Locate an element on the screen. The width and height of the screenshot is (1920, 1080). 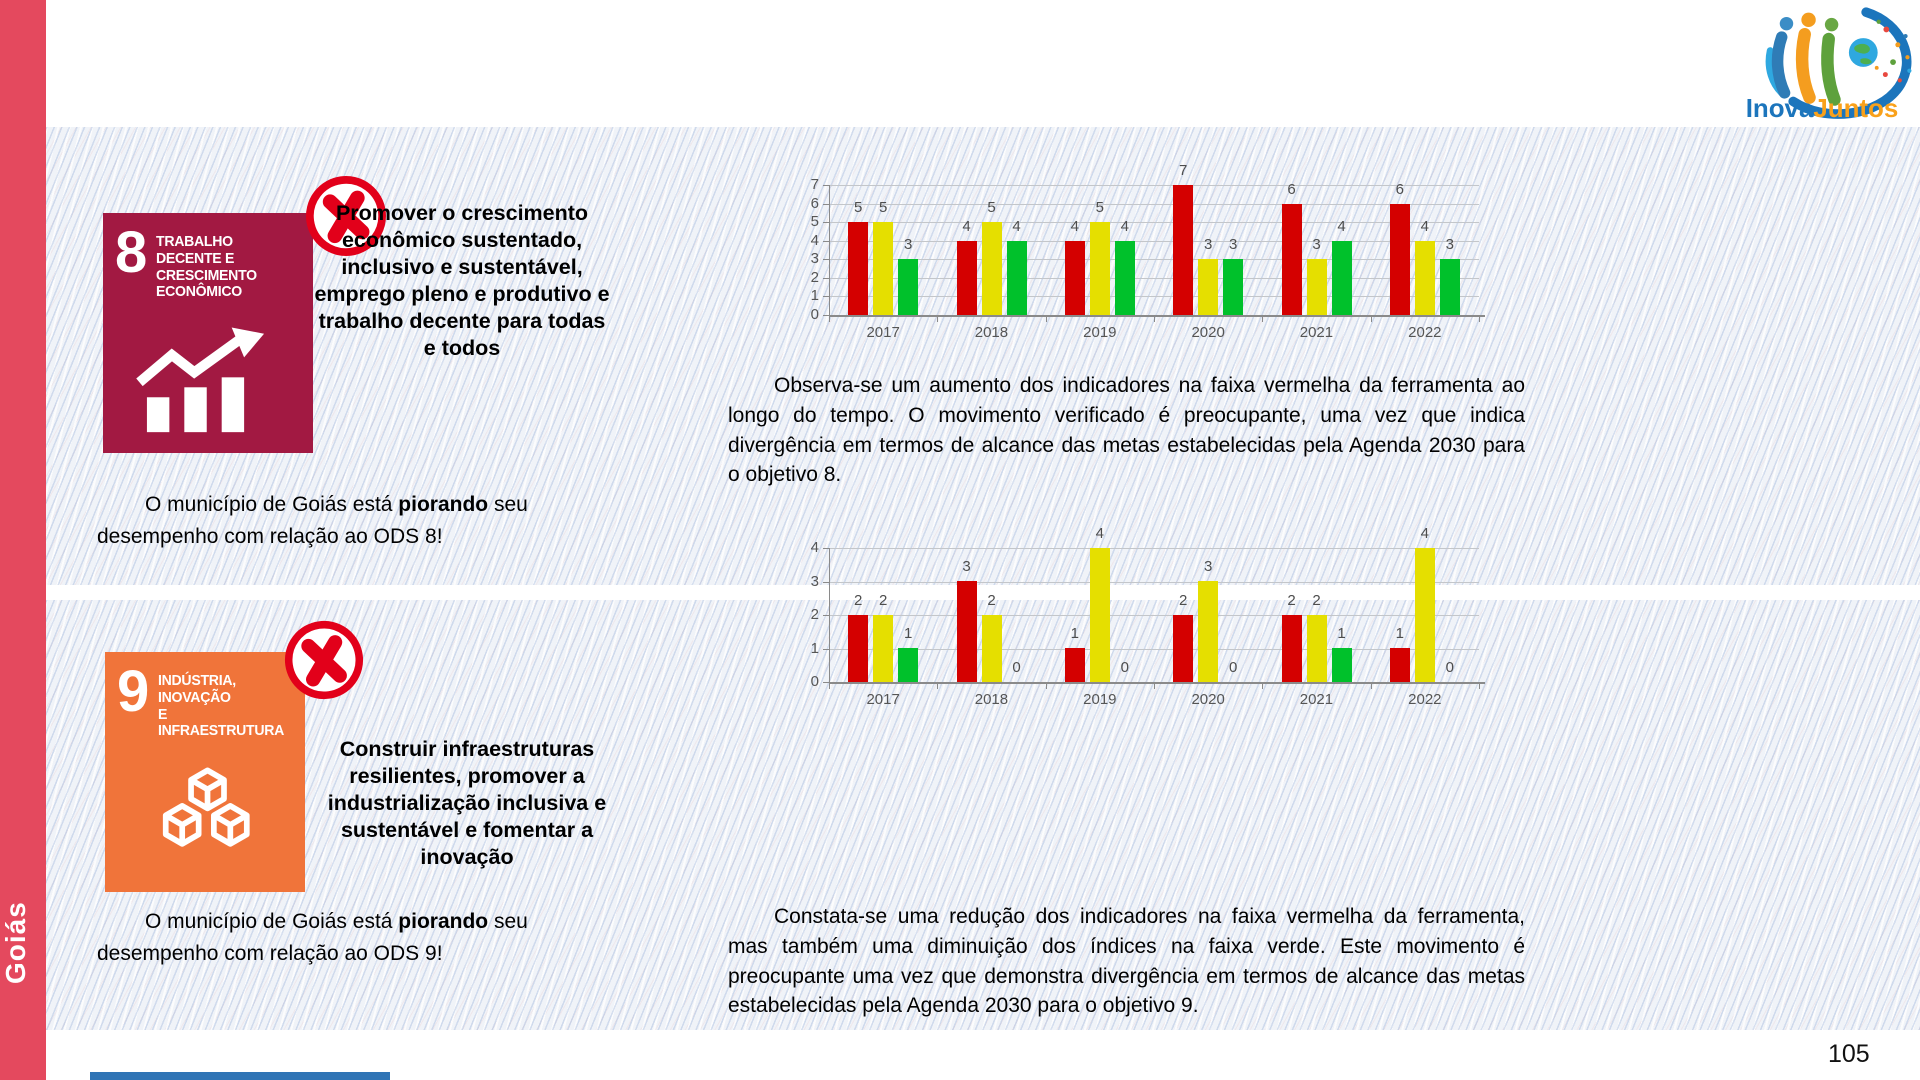
growth-chart-icon is located at coordinates (200, 380).